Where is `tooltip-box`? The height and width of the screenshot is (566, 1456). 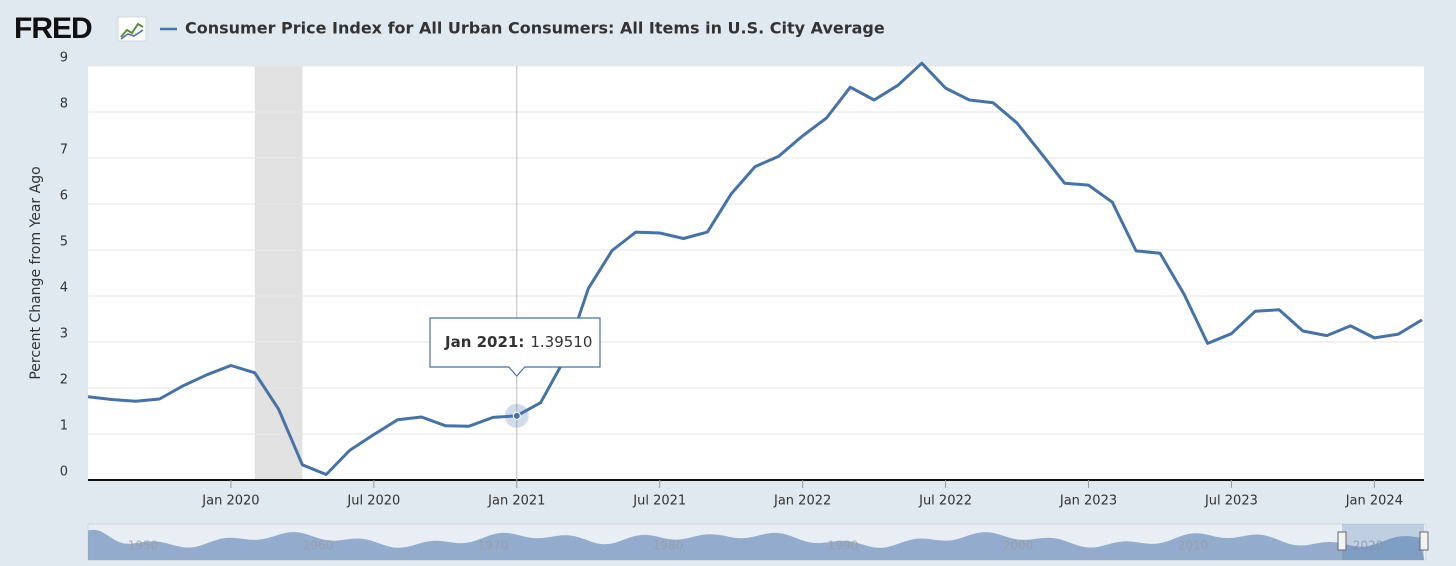
tooltip-box is located at coordinates (515, 347).